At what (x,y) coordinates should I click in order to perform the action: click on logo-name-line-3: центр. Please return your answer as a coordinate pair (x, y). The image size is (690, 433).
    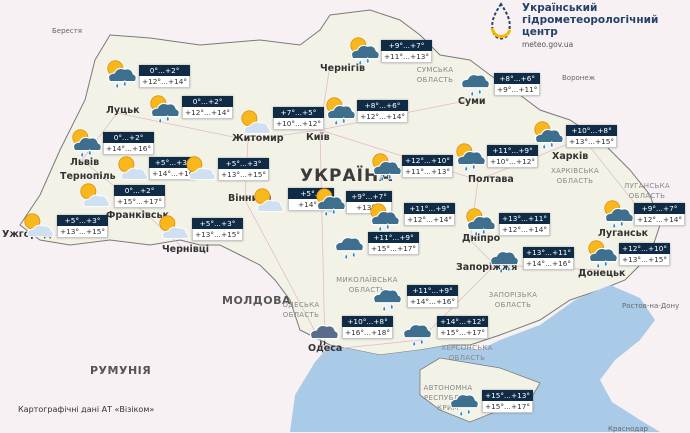
    Looking at the image, I should click on (540, 32).